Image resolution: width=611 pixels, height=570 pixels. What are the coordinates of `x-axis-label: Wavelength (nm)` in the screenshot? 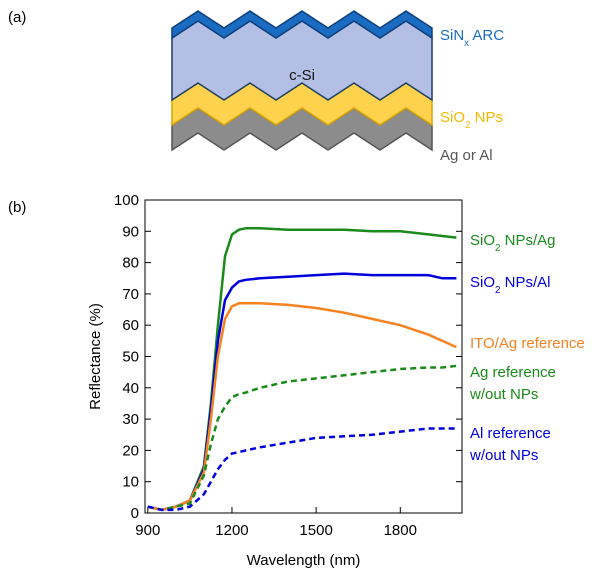 It's located at (304, 560).